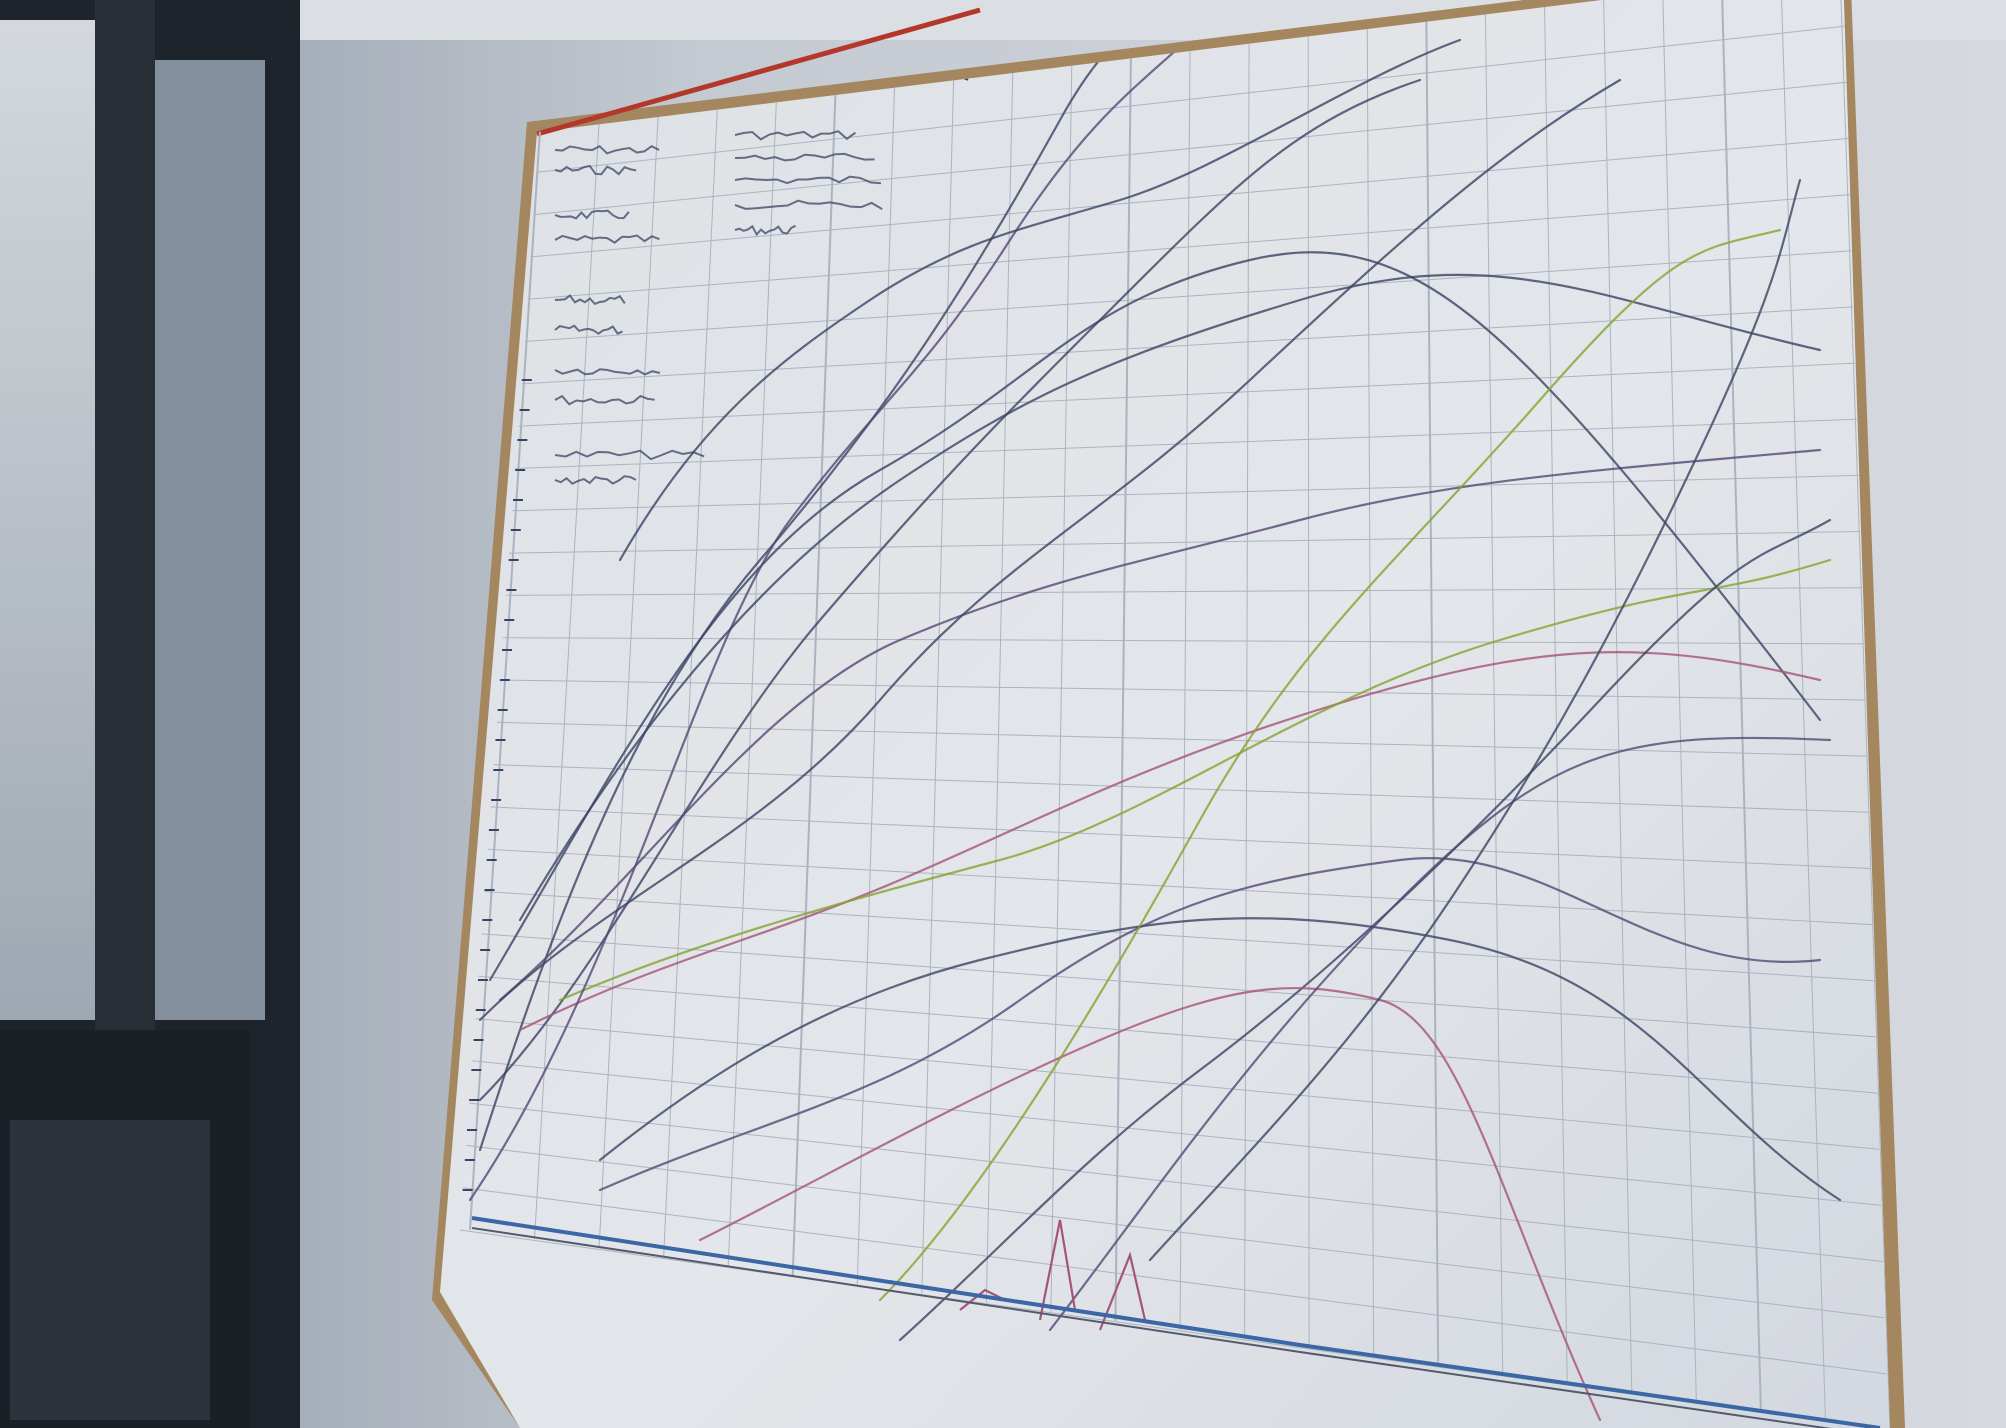 The height and width of the screenshot is (1428, 2006). I want to click on window-frame-inner, so click(125, 520).